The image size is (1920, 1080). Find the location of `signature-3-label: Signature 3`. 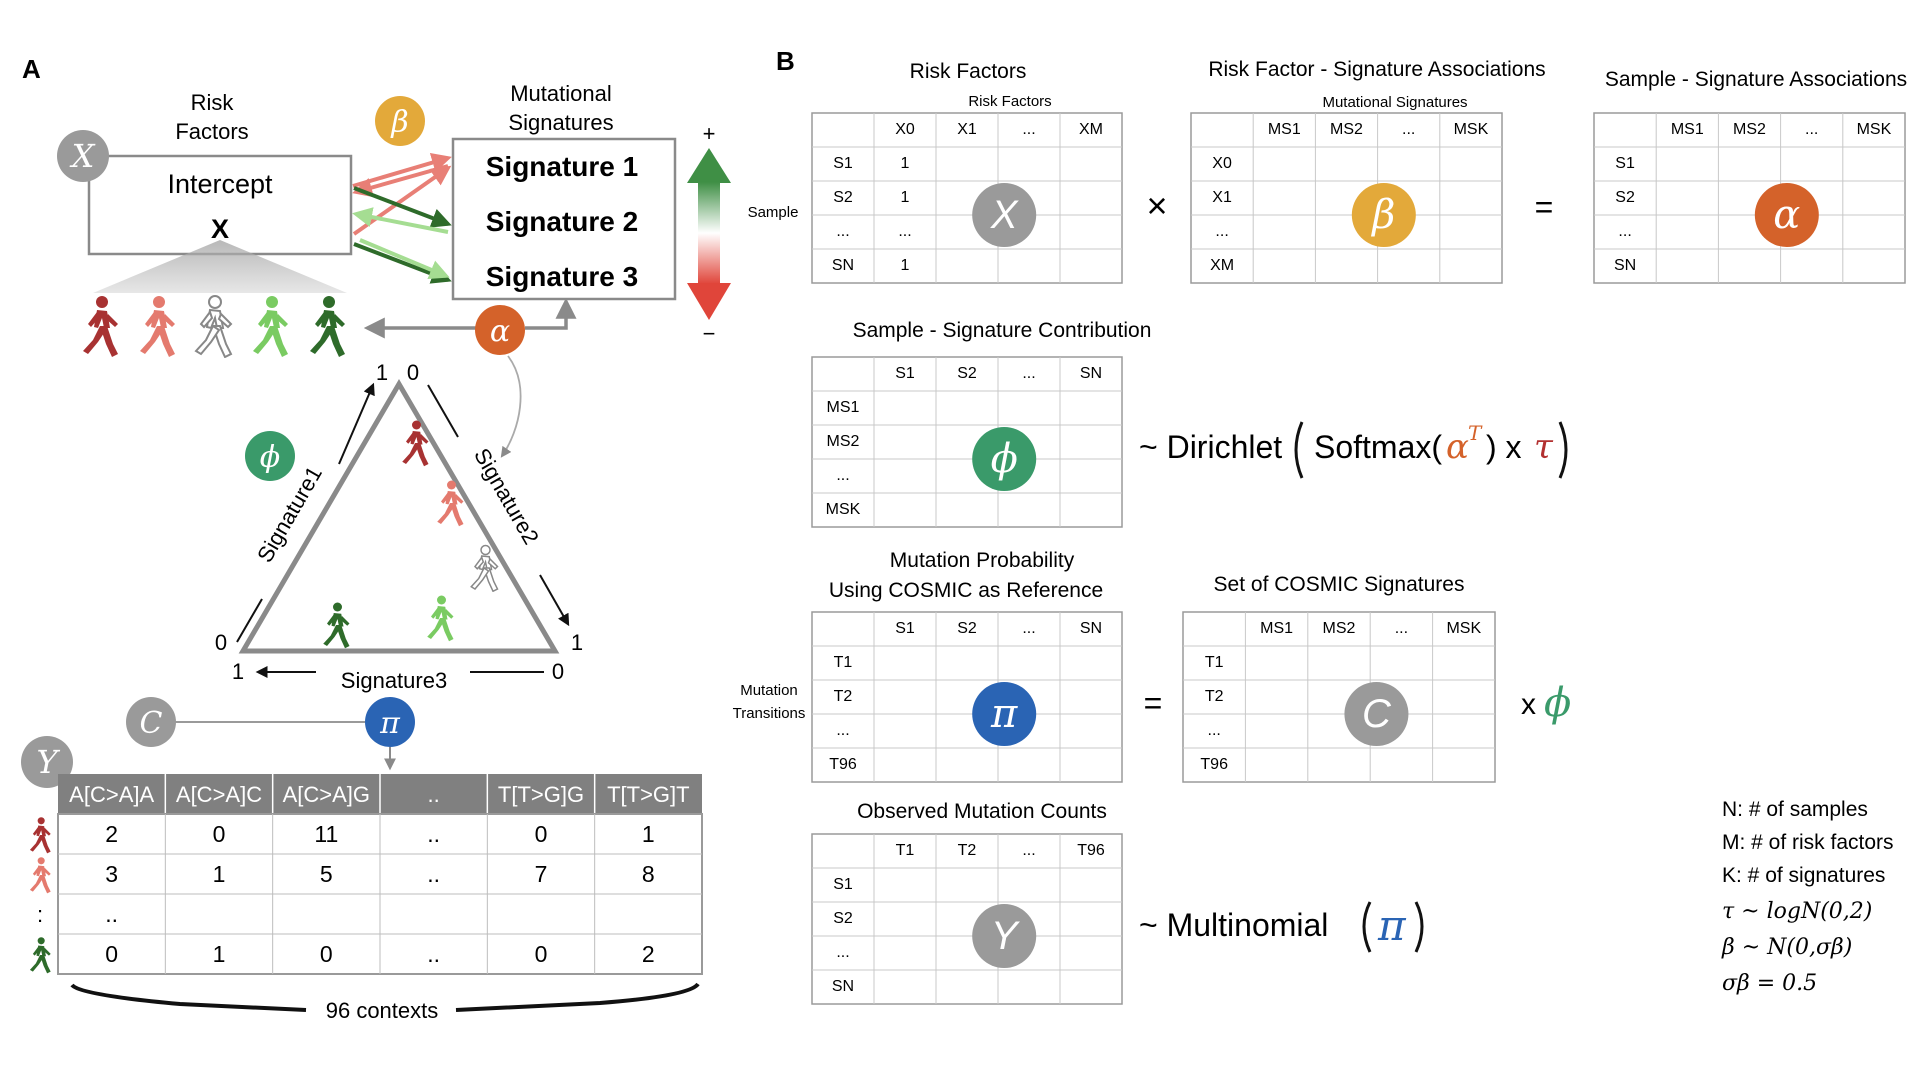

signature-3-label: Signature 3 is located at coordinates (562, 276).